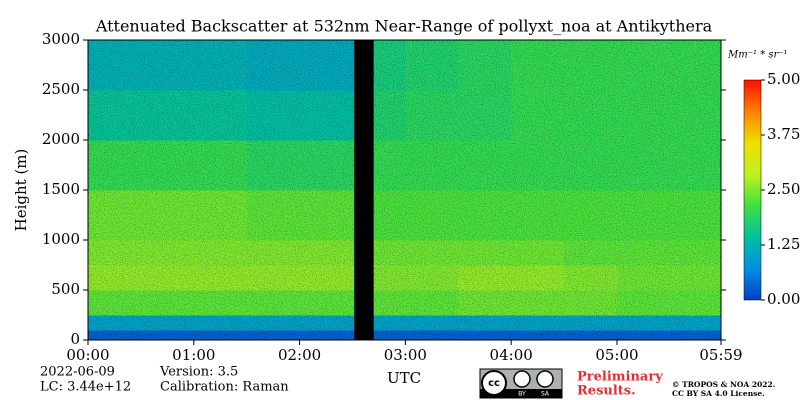 This screenshot has height=400, width=800. I want to click on x-tick-label: 00:00, so click(87, 355).